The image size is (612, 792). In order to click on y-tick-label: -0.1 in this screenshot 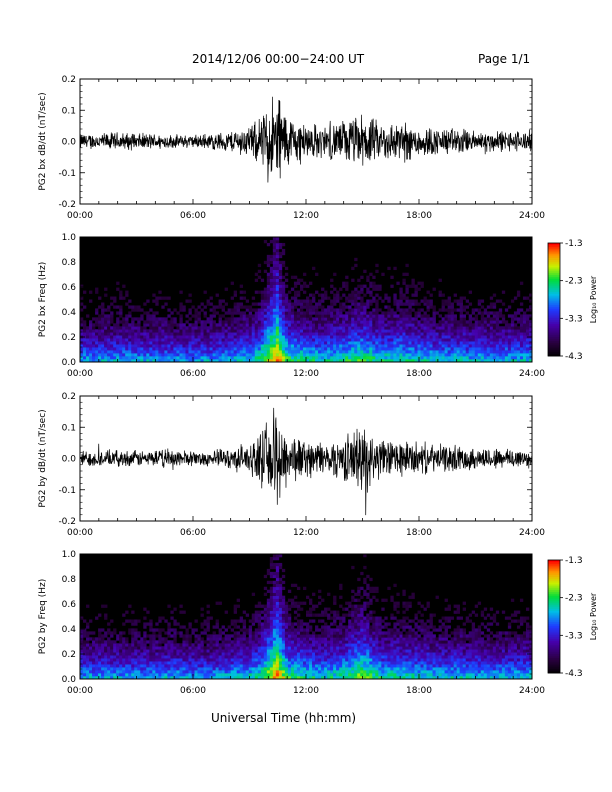, I will do `click(67, 174)`.